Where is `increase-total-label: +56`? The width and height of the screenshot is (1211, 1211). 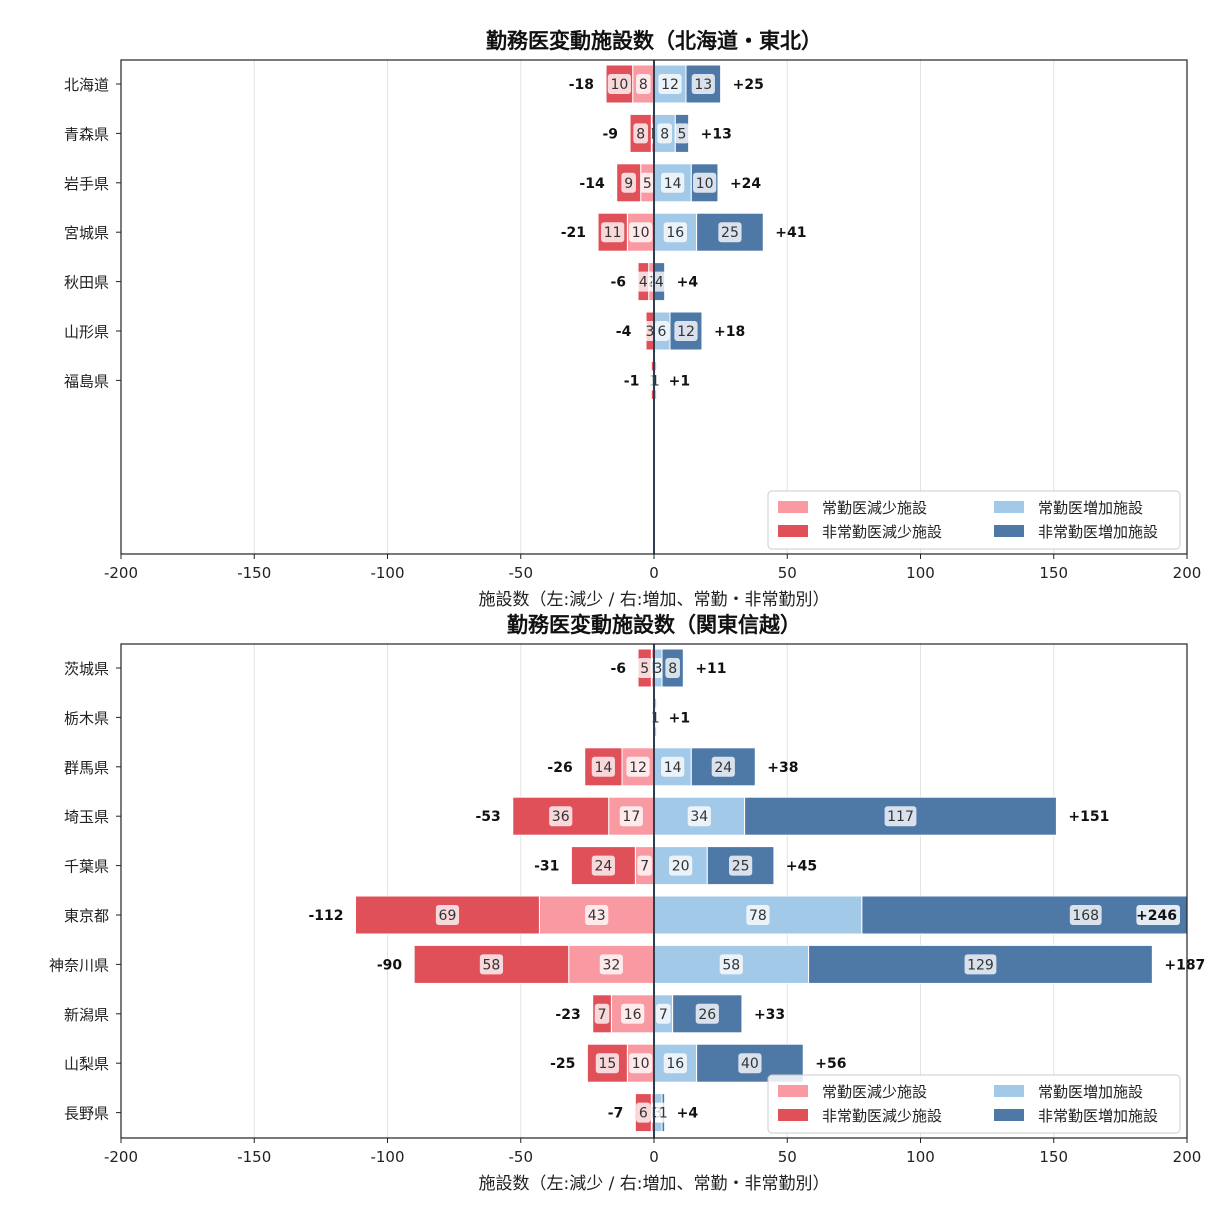 increase-total-label: +56 is located at coordinates (830, 1064).